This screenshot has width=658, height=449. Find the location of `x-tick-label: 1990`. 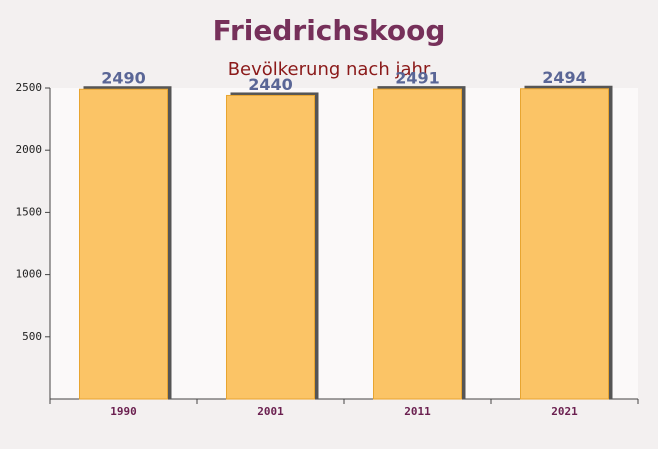

x-tick-label: 1990 is located at coordinates (123, 411).